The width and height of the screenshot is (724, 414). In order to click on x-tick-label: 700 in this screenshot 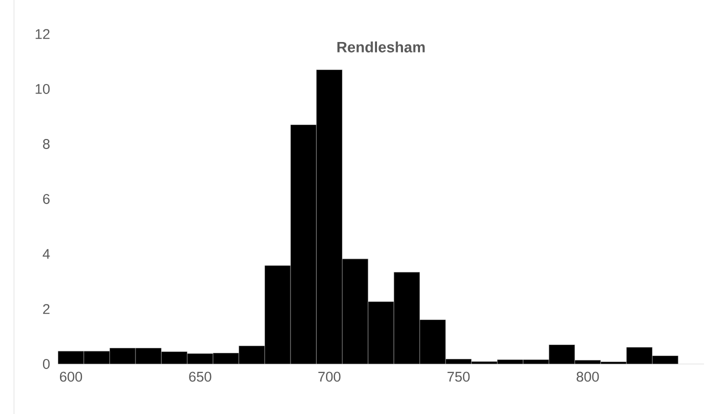, I will do `click(329, 377)`.